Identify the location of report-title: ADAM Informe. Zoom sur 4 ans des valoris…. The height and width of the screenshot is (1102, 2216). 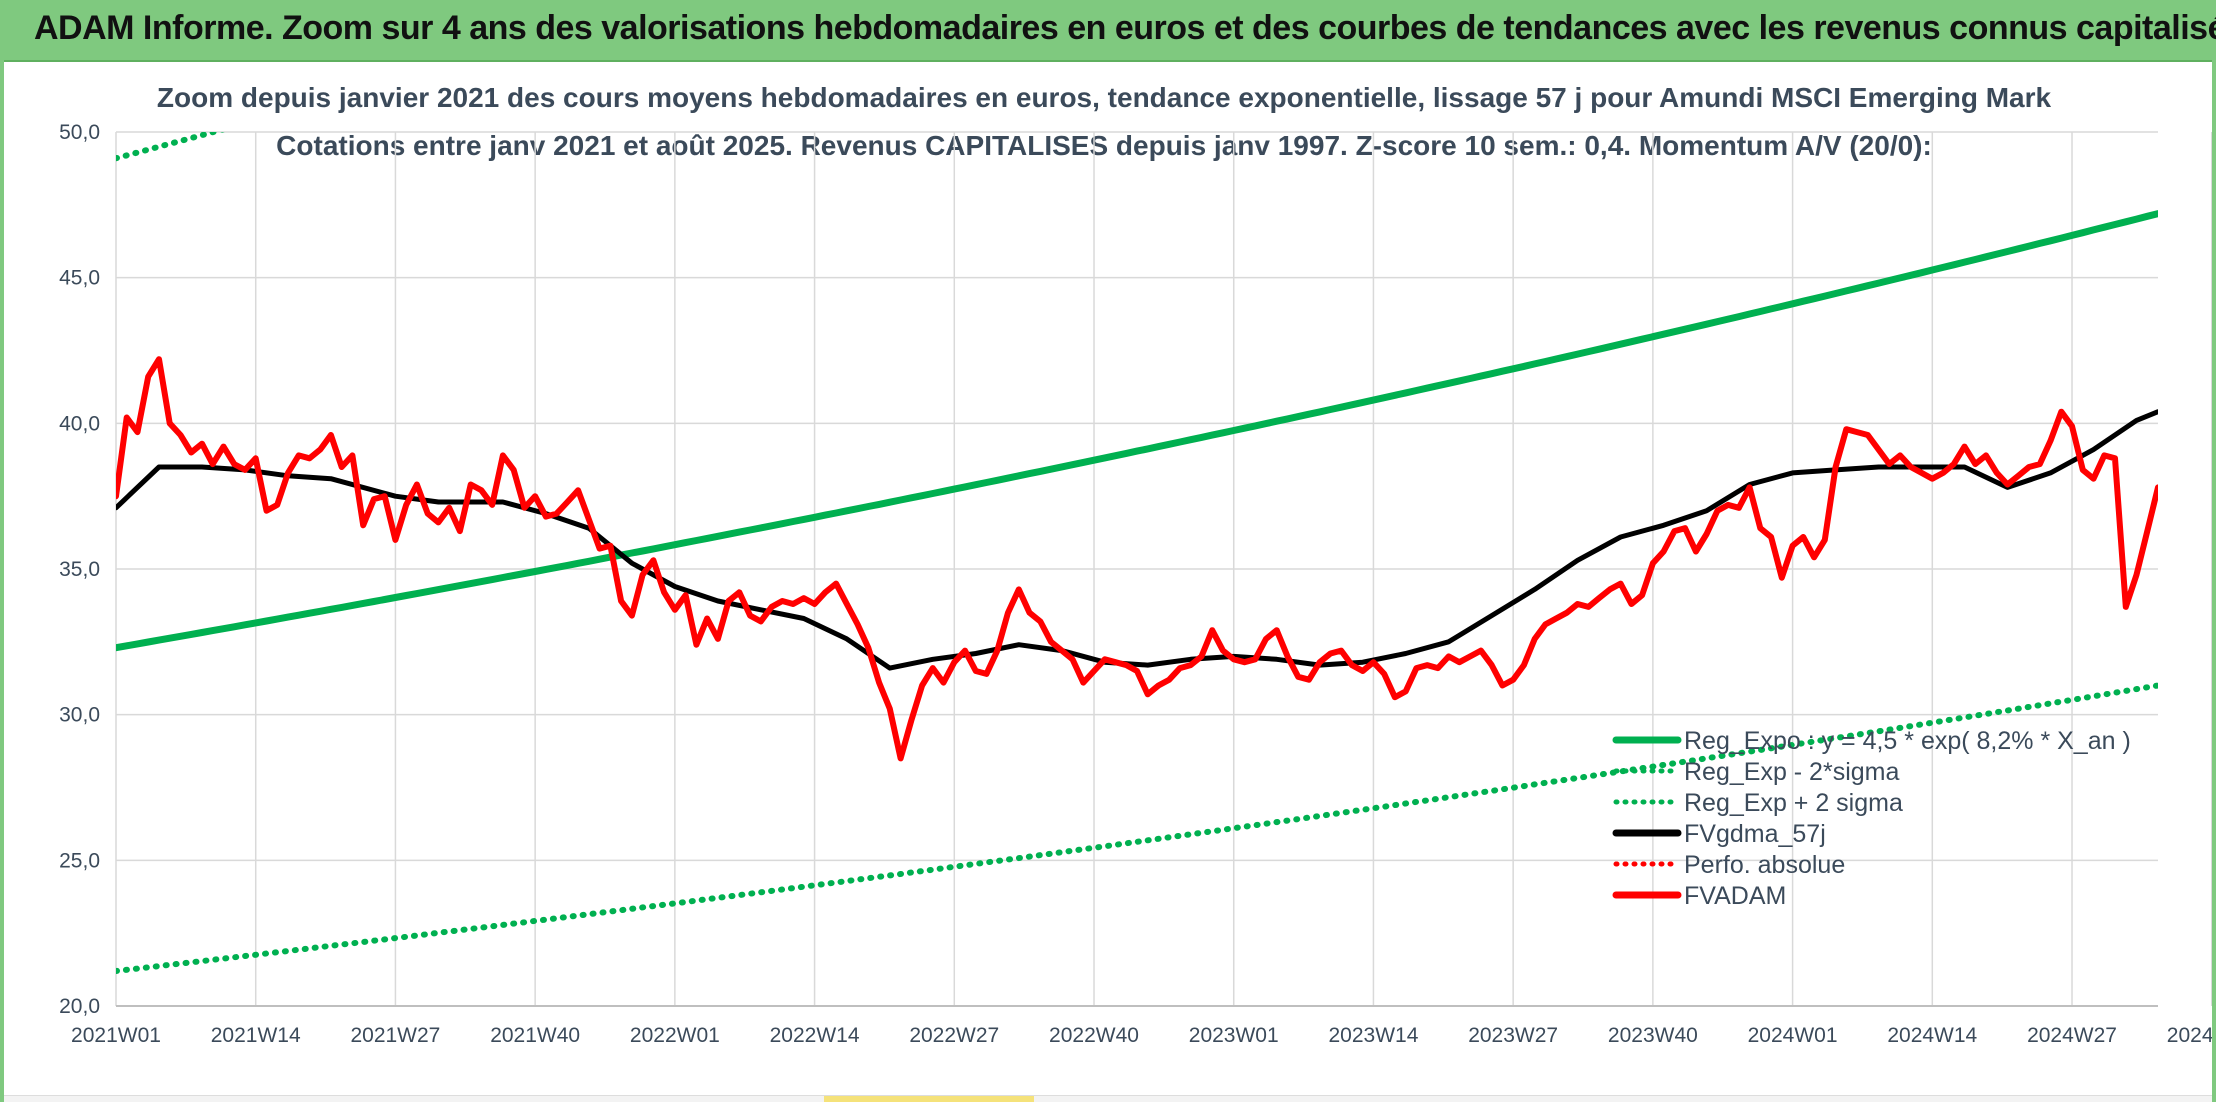
(1125, 28).